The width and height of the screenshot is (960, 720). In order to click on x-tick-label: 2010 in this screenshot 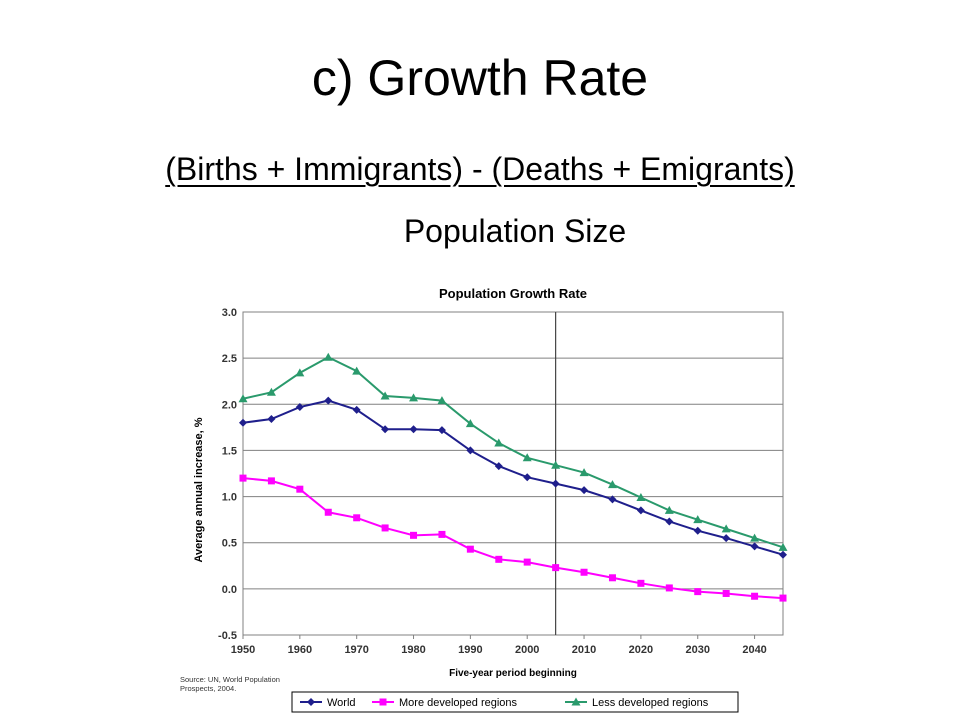, I will do `click(584, 650)`.